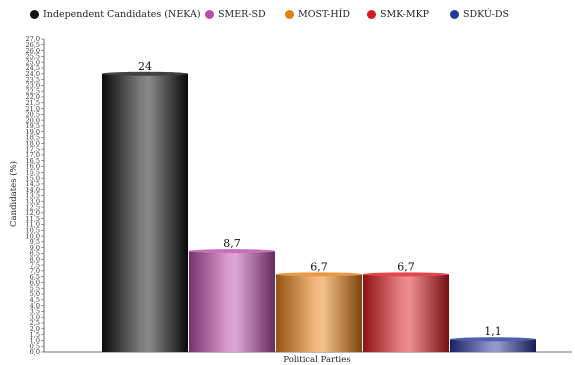 This screenshot has width=575, height=365. Describe the element at coordinates (33, 201) in the screenshot. I see `y-tick-label: 13,0` at that location.